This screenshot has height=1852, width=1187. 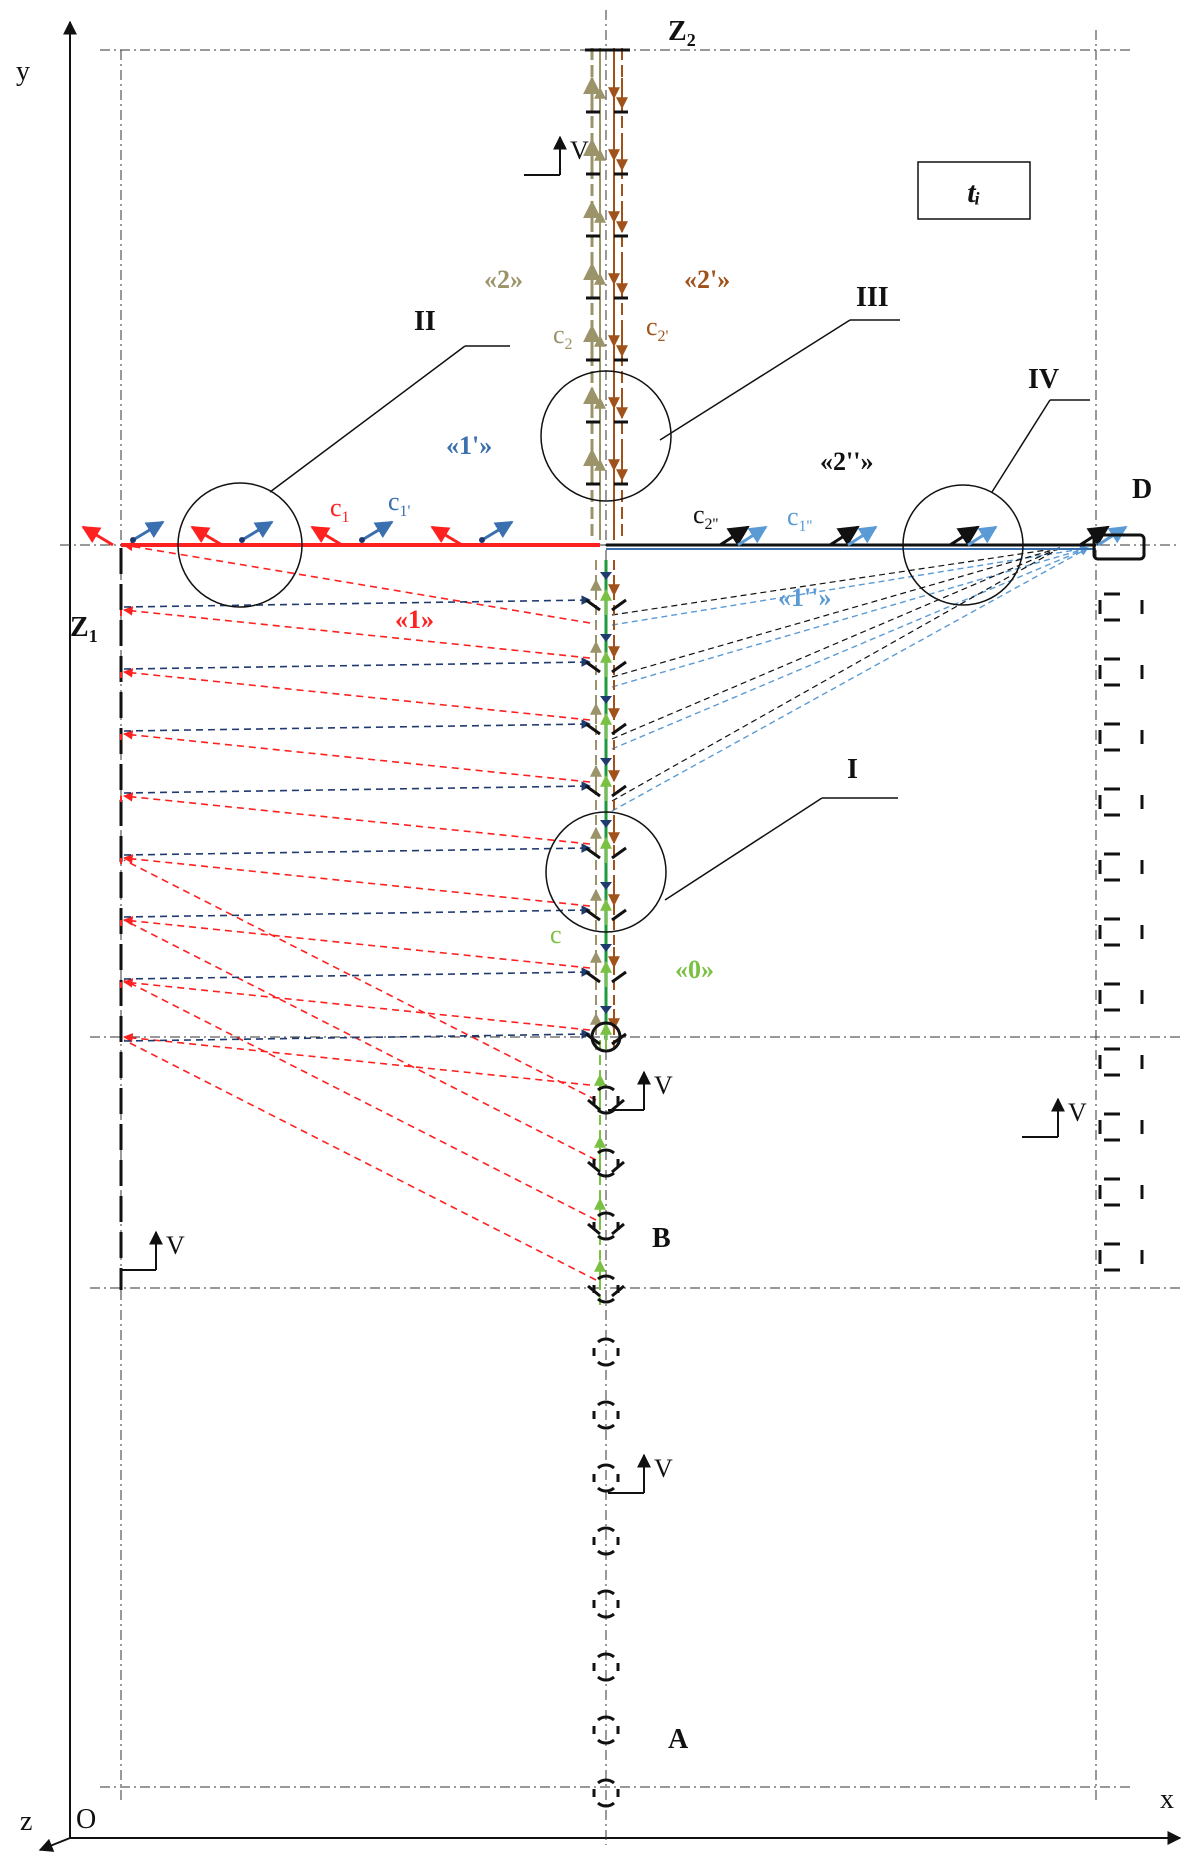 What do you see at coordinates (563, 336) in the screenshot?
I see `speed-c2-label: c2` at bounding box center [563, 336].